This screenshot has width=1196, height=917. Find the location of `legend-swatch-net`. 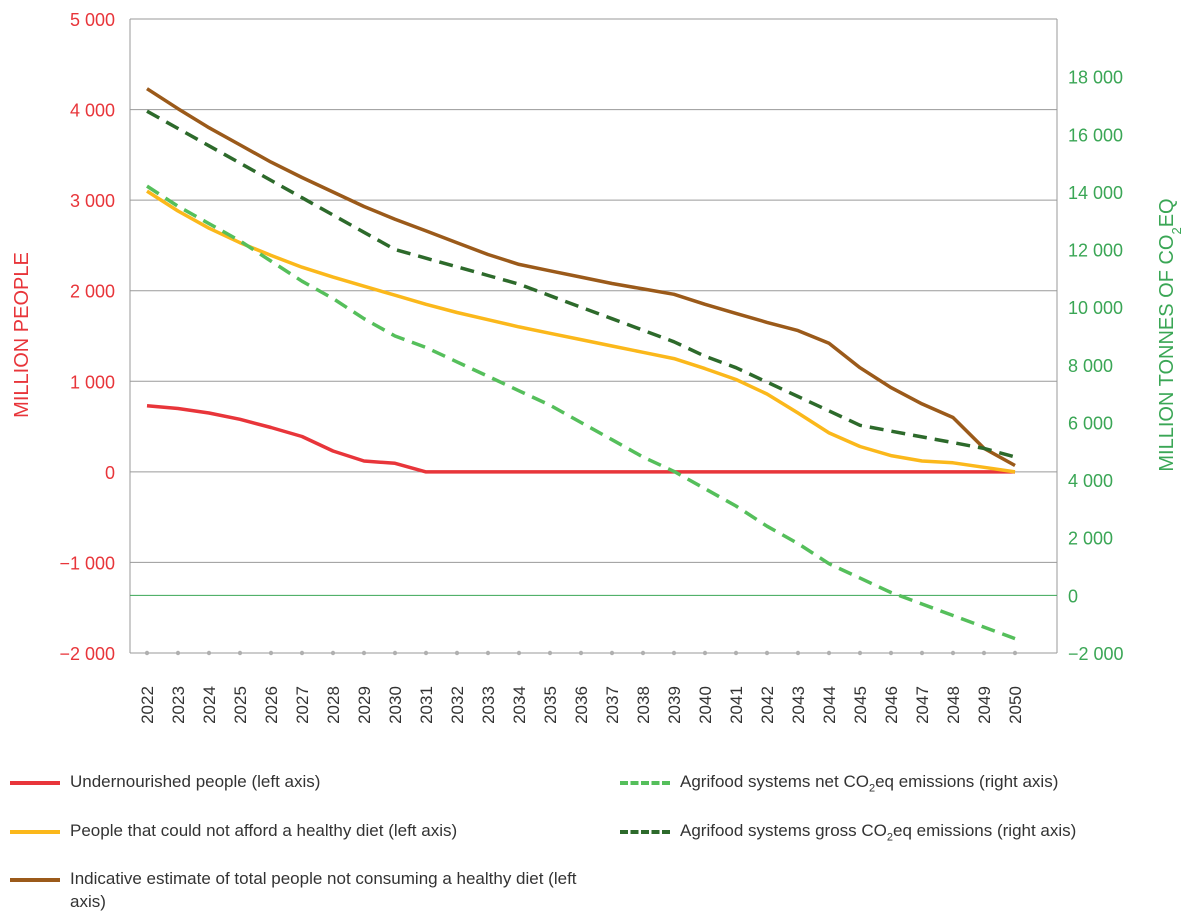

legend-swatch-net is located at coordinates (645, 783).